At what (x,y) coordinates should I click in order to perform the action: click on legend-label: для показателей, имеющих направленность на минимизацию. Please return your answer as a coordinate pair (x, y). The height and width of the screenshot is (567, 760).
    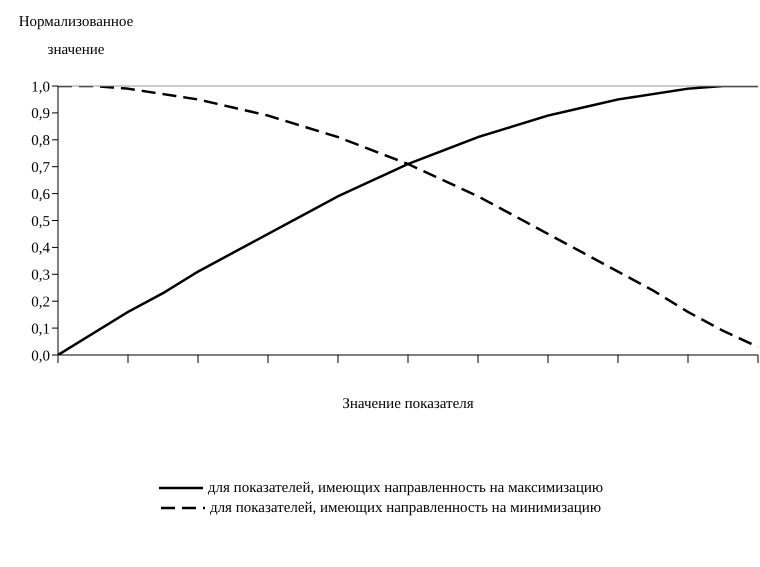
    Looking at the image, I should click on (406, 508).